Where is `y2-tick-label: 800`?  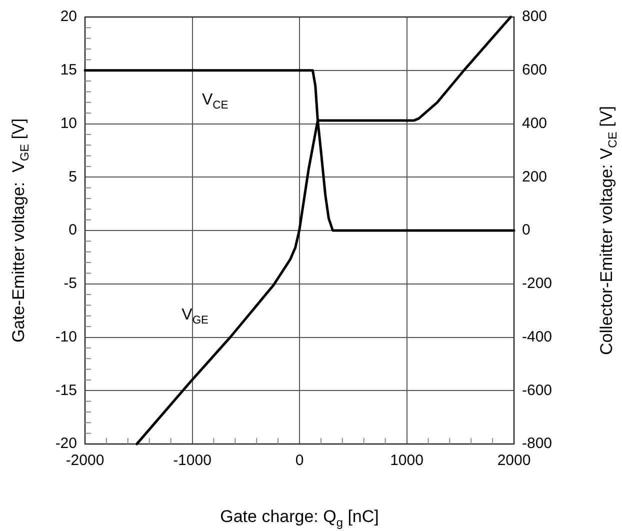
y2-tick-label: 800 is located at coordinates (535, 17).